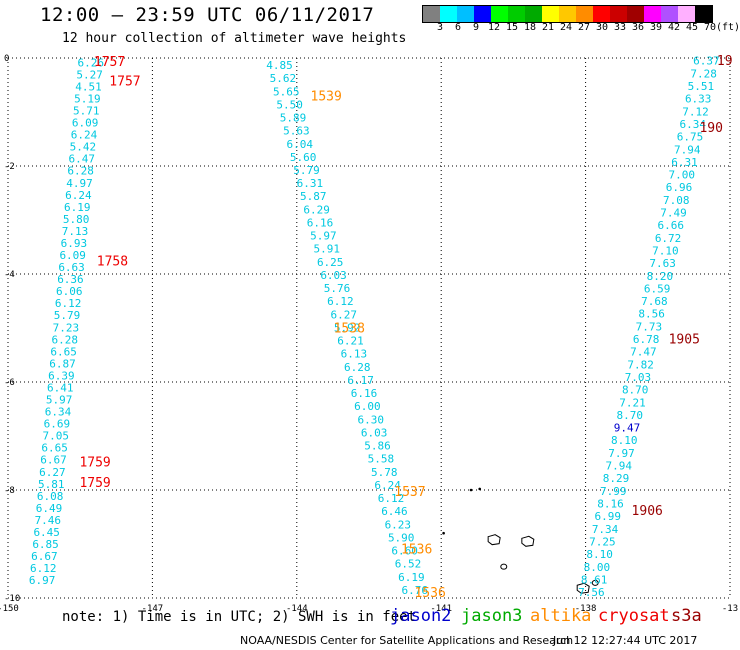 Image resolution: width=740 pixels, height=650 pixels. I want to click on wave-height-value: 7.21, so click(632, 402).